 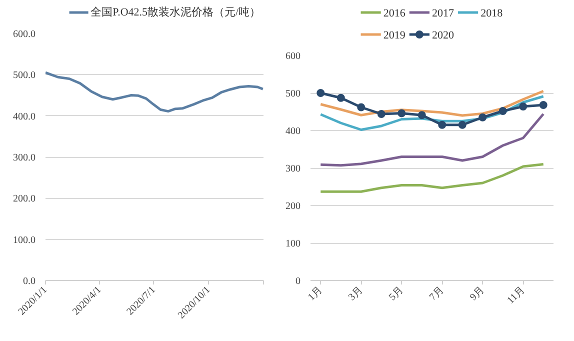 What do you see at coordinates (356, 293) in the screenshot?
I see `x-tick-label: 3月` at bounding box center [356, 293].